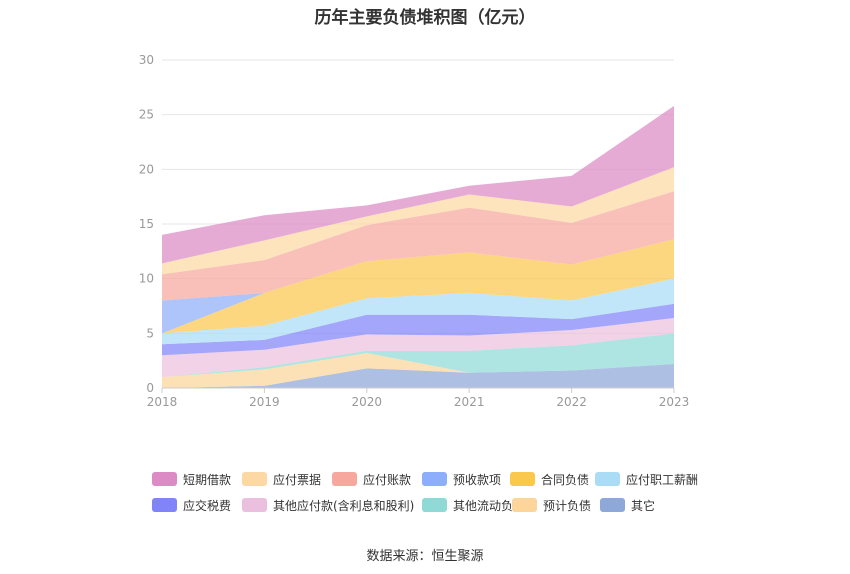 The image size is (850, 574). What do you see at coordinates (477, 479) in the screenshot?
I see `legend-label: 预收款项` at bounding box center [477, 479].